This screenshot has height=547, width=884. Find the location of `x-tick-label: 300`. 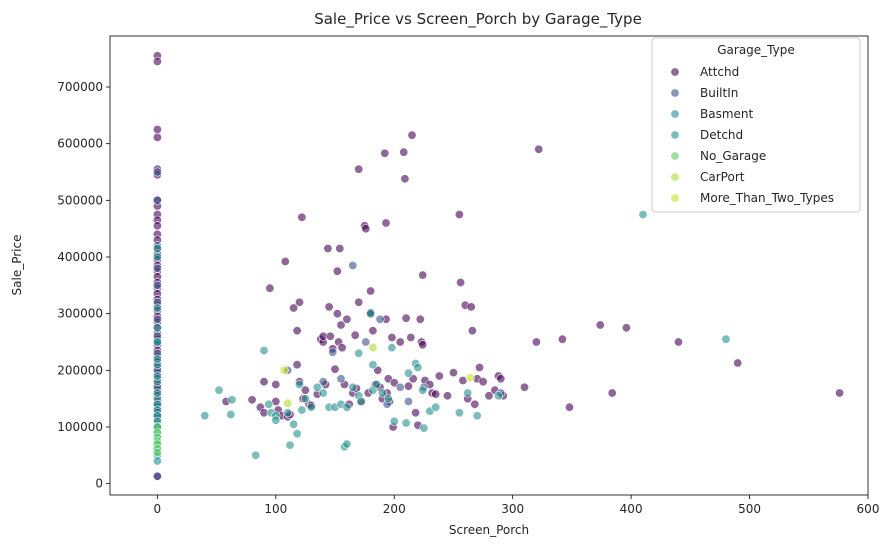

x-tick-label: 300 is located at coordinates (512, 509).